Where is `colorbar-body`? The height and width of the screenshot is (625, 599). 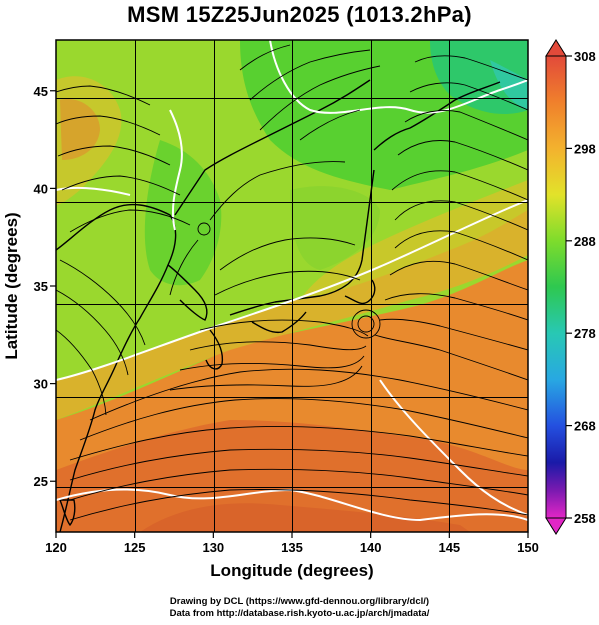 colorbar-body is located at coordinates (556, 287).